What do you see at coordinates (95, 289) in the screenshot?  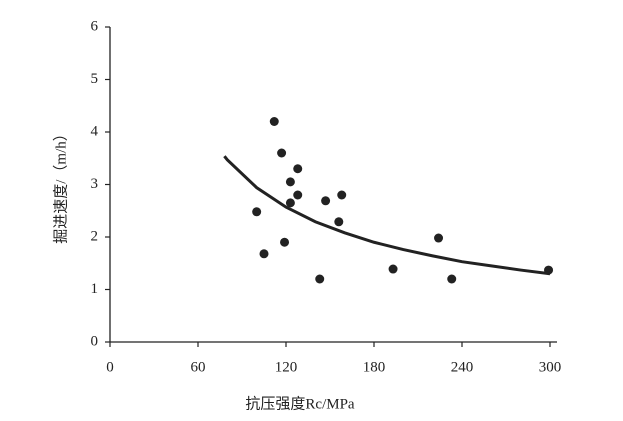 I see `y-tick-label: 1` at bounding box center [95, 289].